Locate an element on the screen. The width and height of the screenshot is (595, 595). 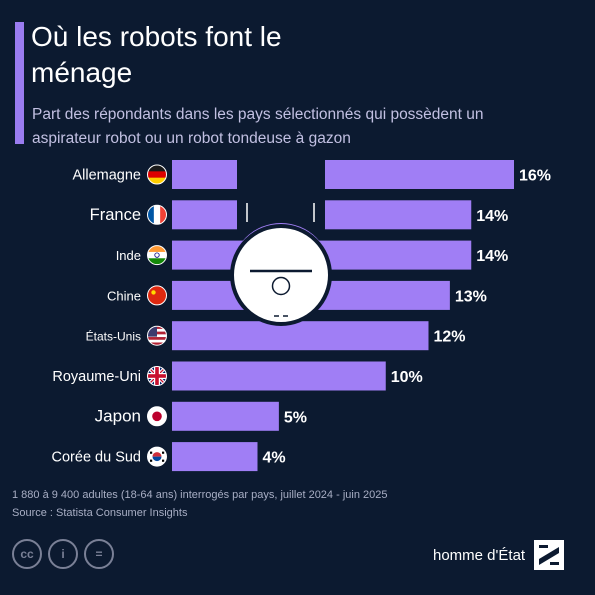
category-label-7: Corée du Sud is located at coordinates (96, 458).